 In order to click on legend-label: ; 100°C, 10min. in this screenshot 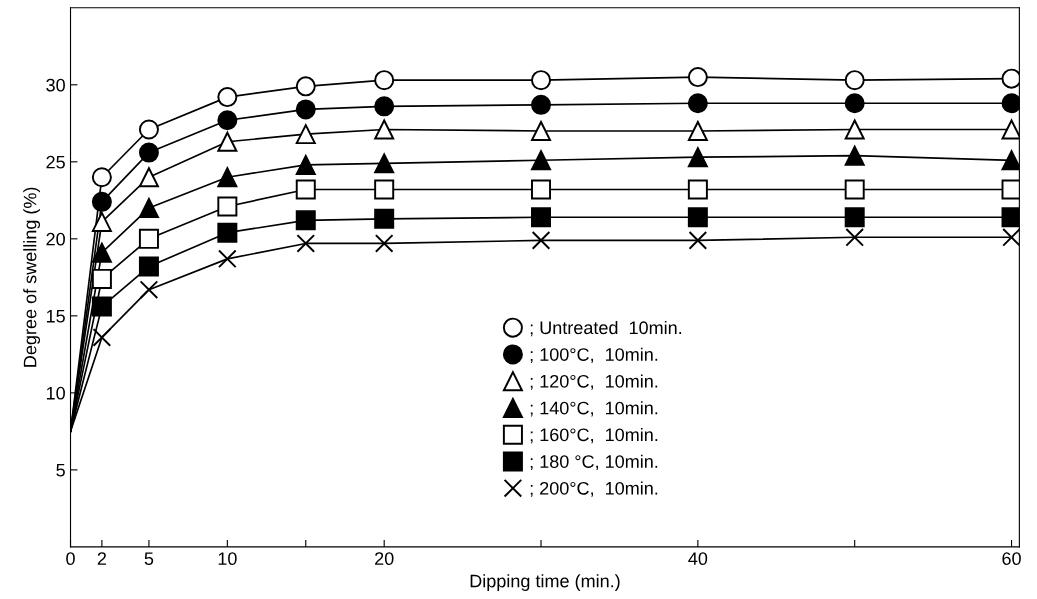, I will do `click(594, 355)`.